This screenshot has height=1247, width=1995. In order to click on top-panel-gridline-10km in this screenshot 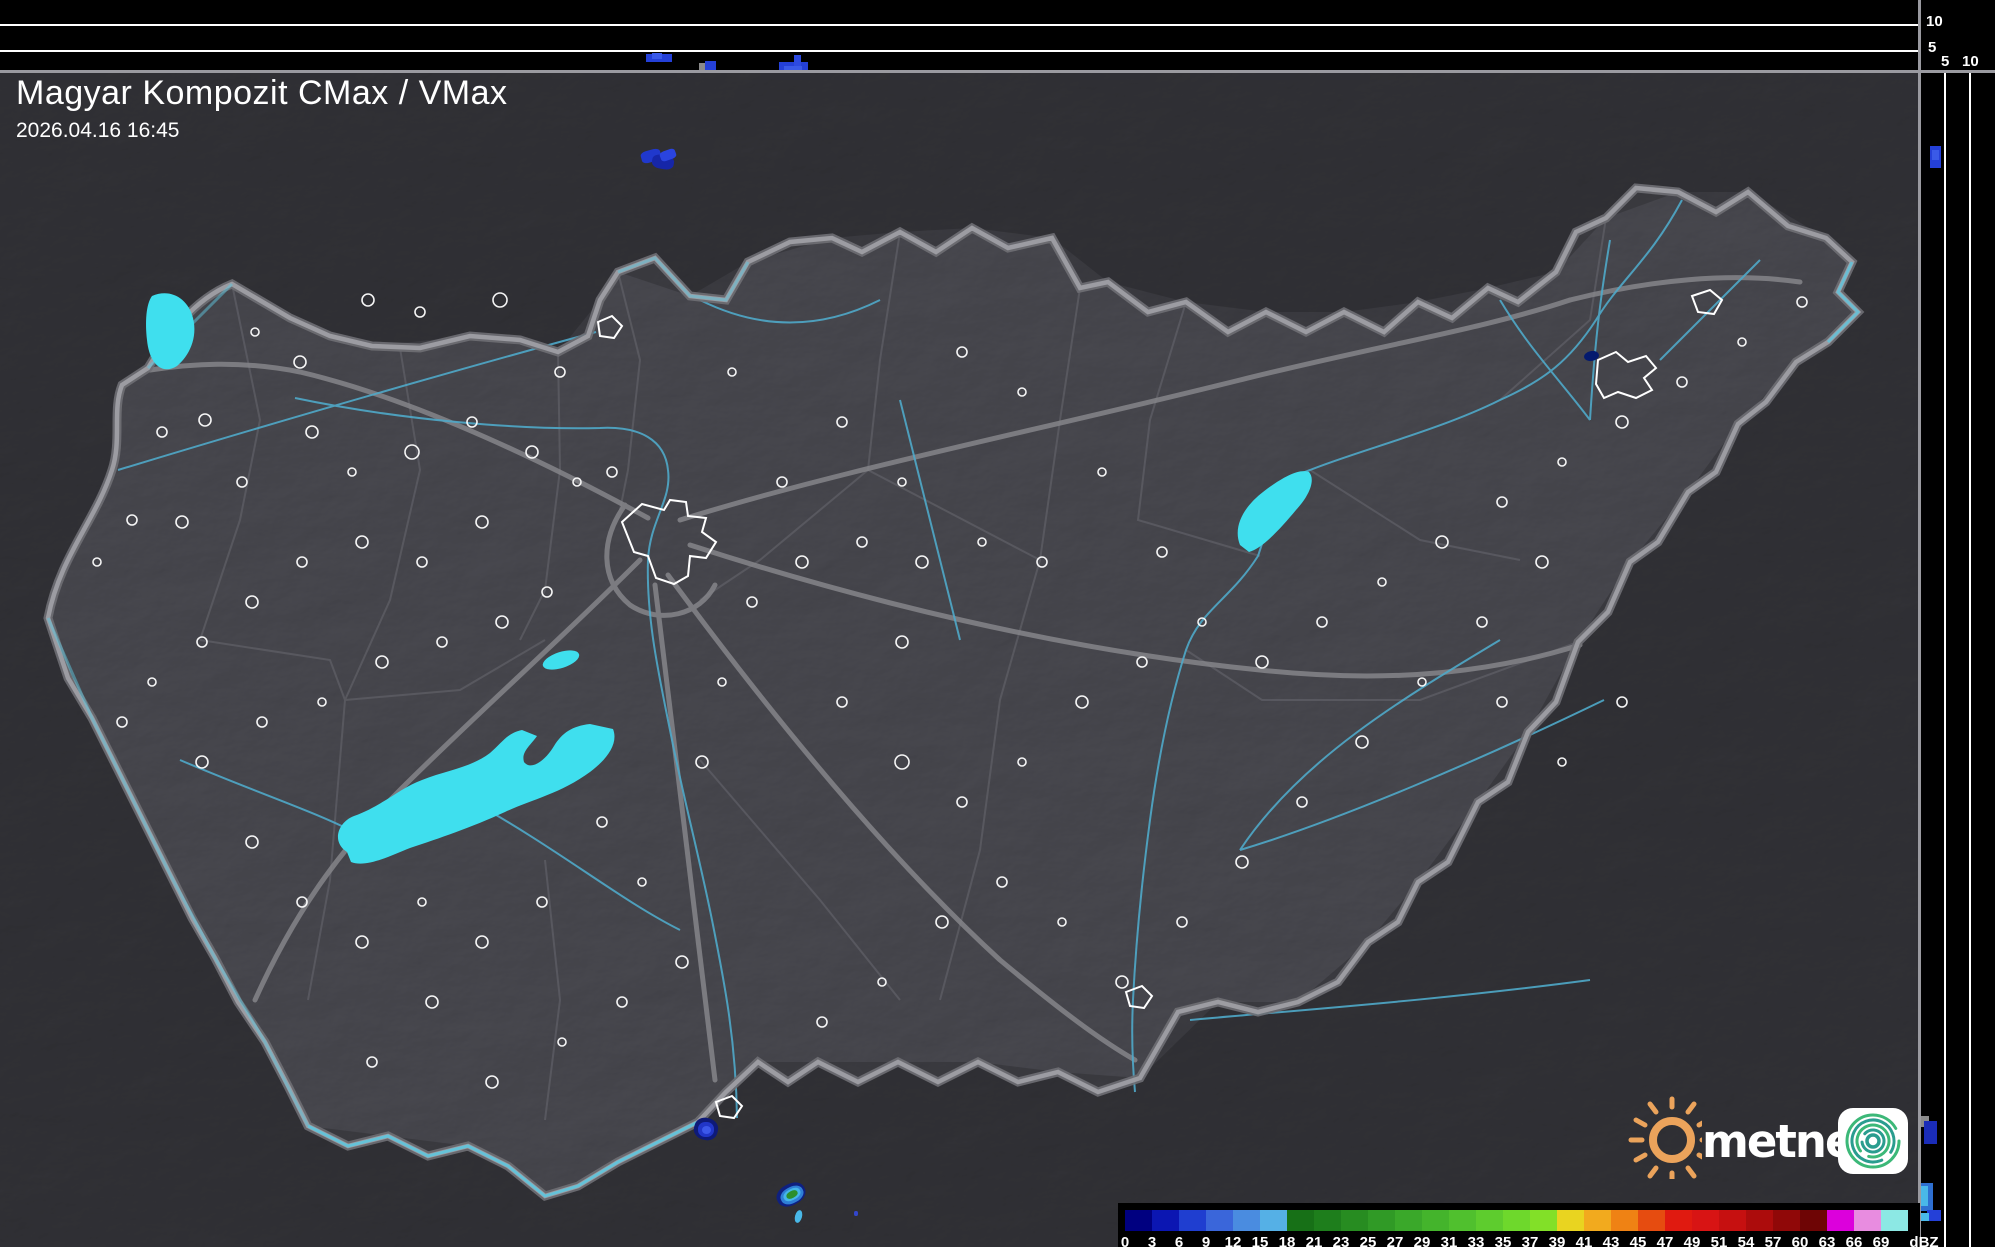, I will do `click(960, 25)`.